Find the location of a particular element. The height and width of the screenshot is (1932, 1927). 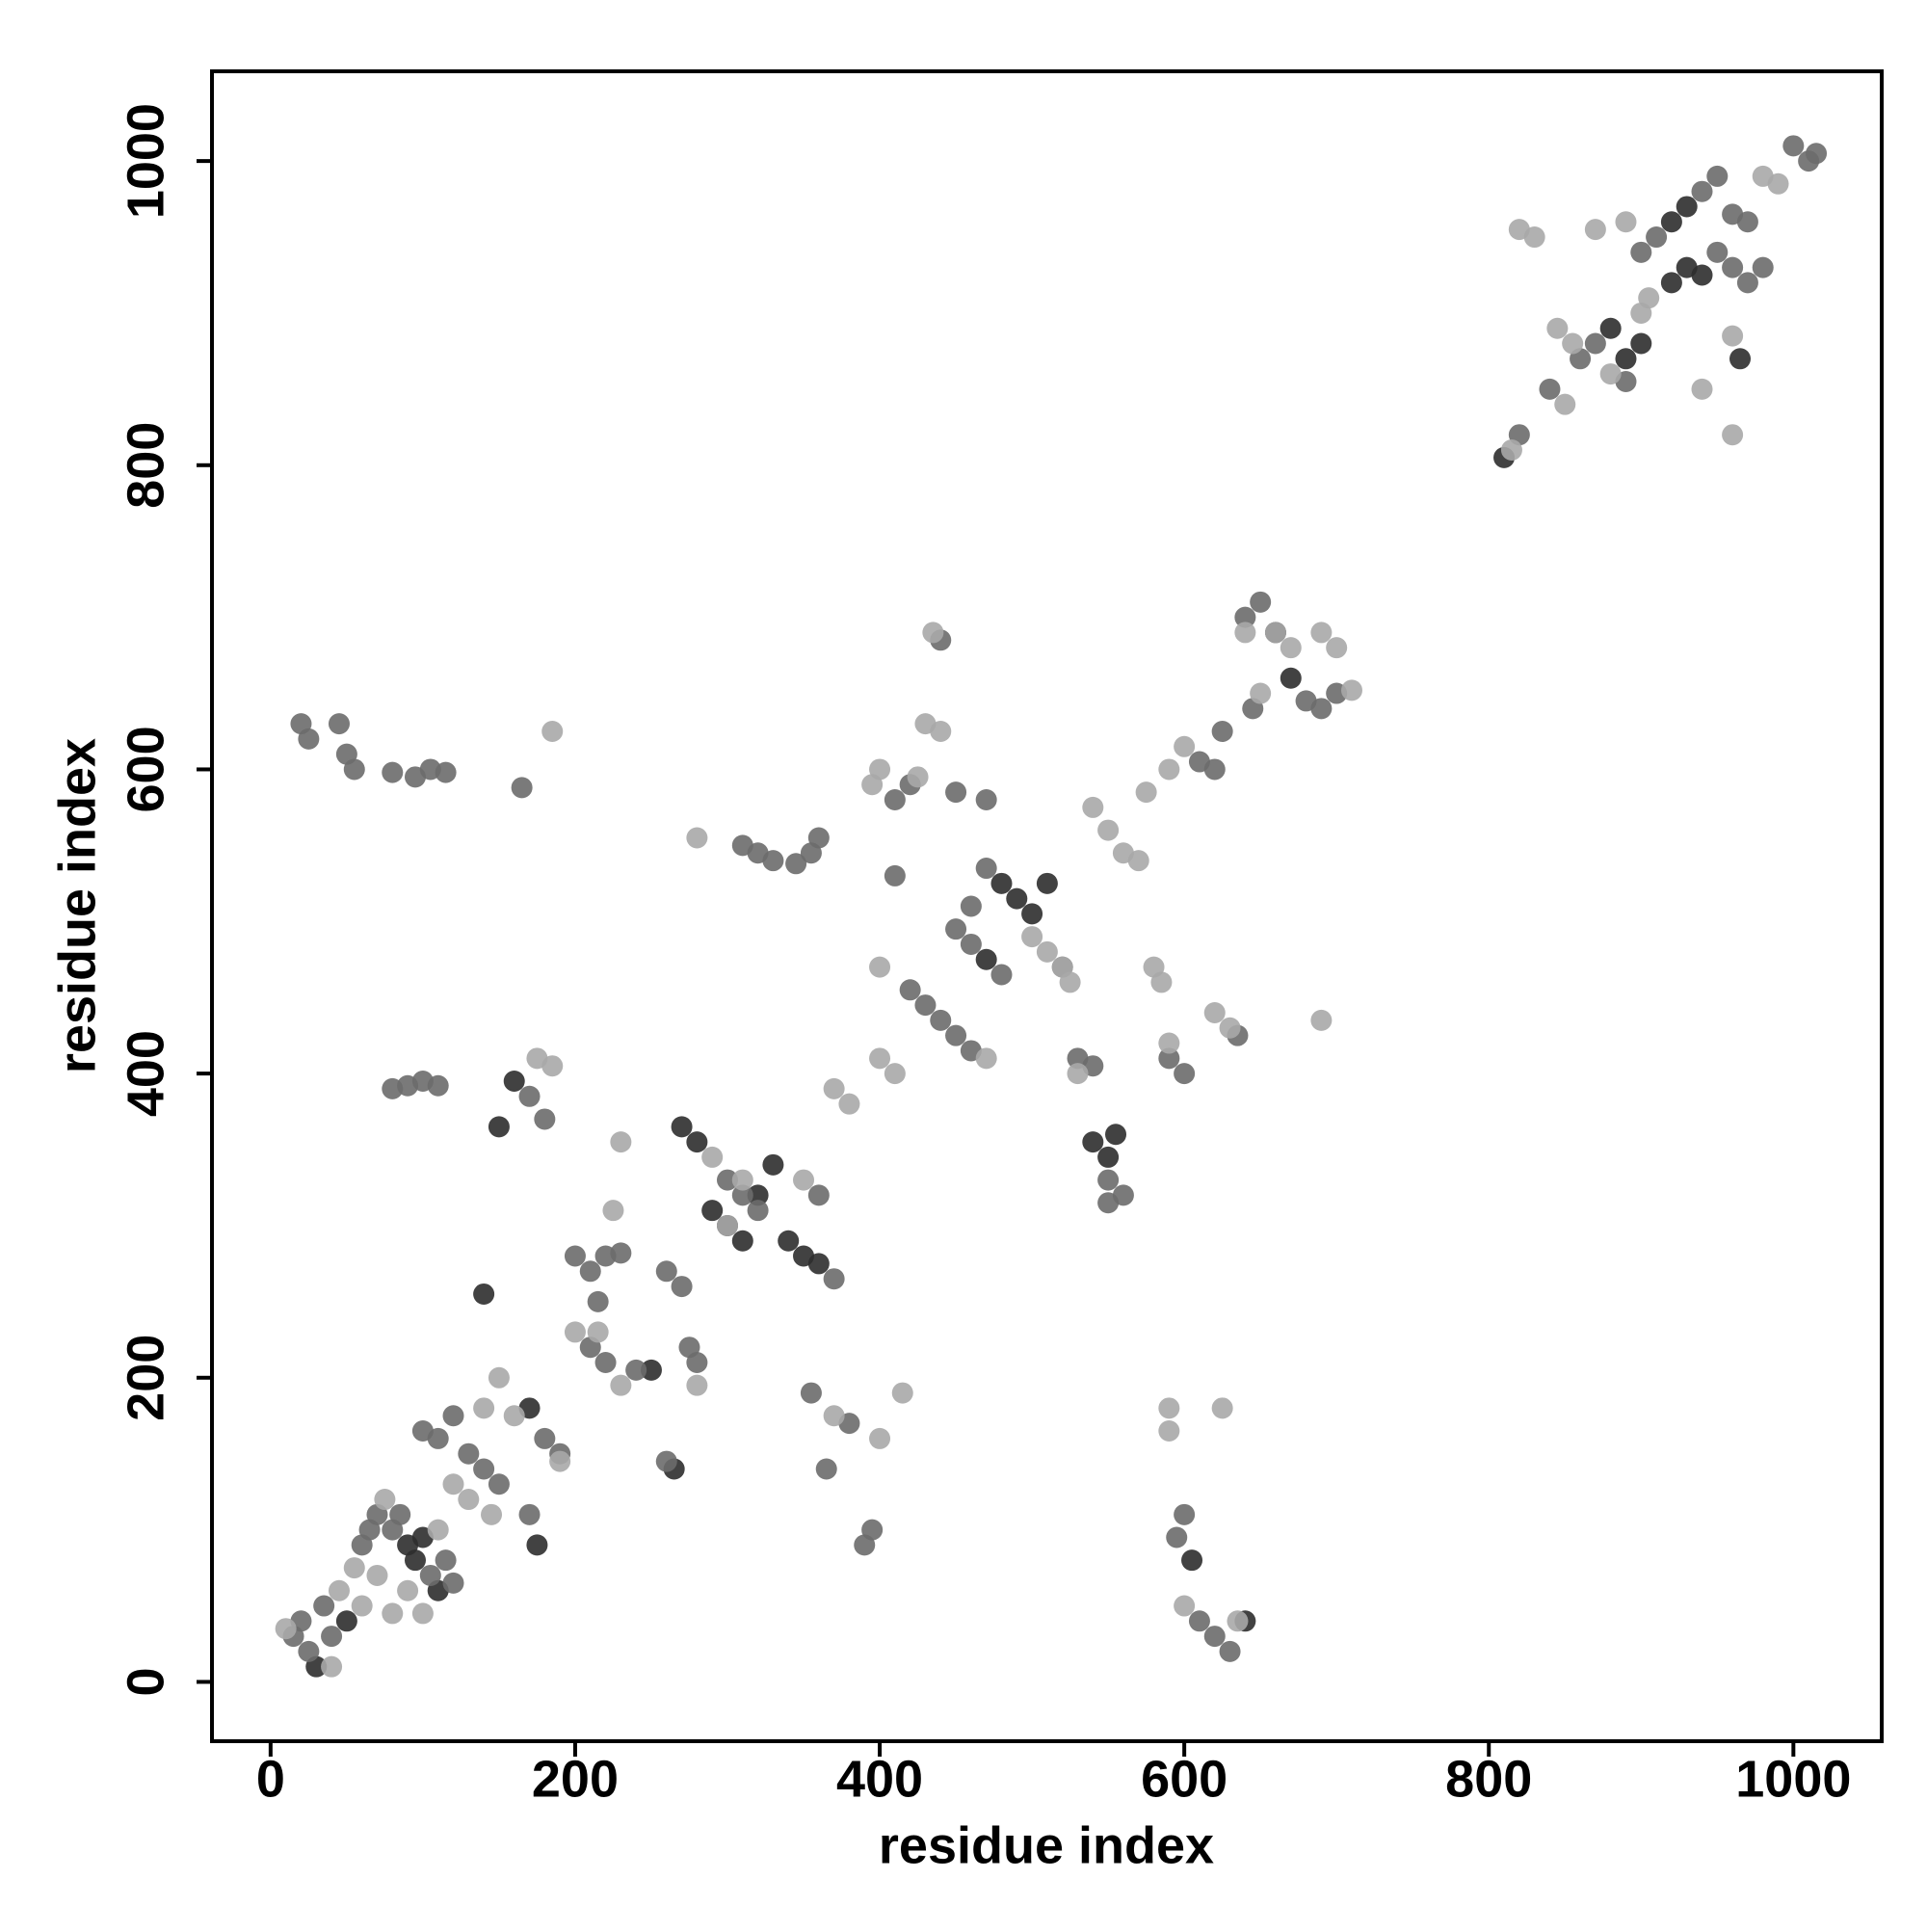

y-tick-label: 0 is located at coordinates (145, 1681).